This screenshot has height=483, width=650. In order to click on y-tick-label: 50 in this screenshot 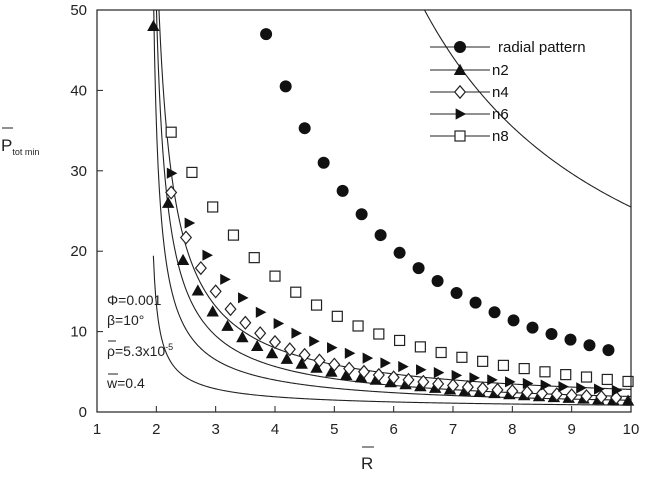, I will do `click(78, 10)`.